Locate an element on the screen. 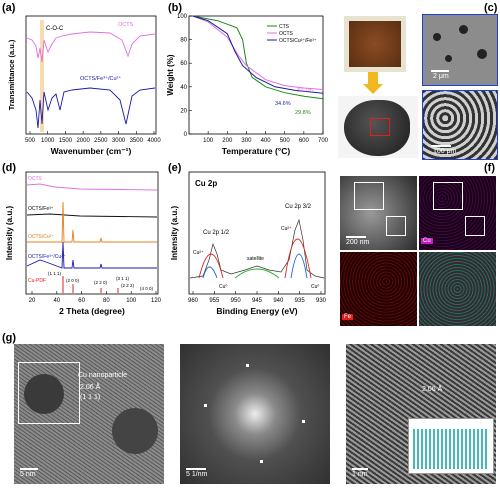 The image size is (500, 491). ftir-x-tick: 2000 is located at coordinates (83, 141).